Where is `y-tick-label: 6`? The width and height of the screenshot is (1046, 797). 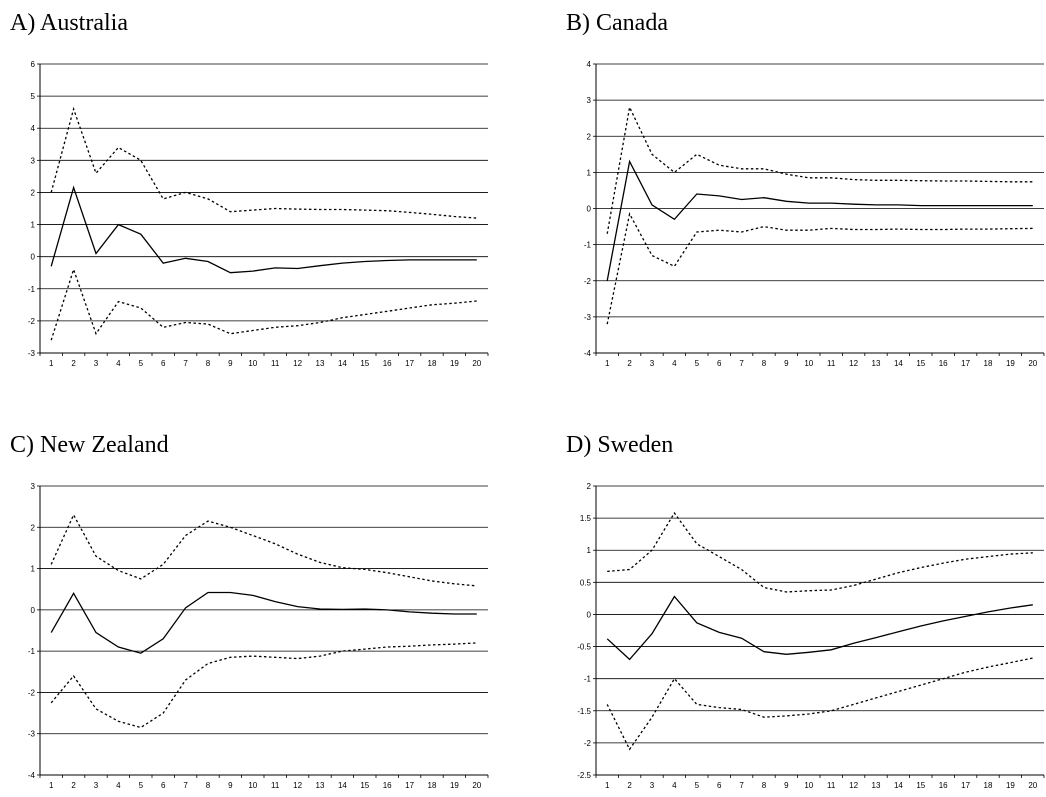
y-tick-label: 6 is located at coordinates (33, 64).